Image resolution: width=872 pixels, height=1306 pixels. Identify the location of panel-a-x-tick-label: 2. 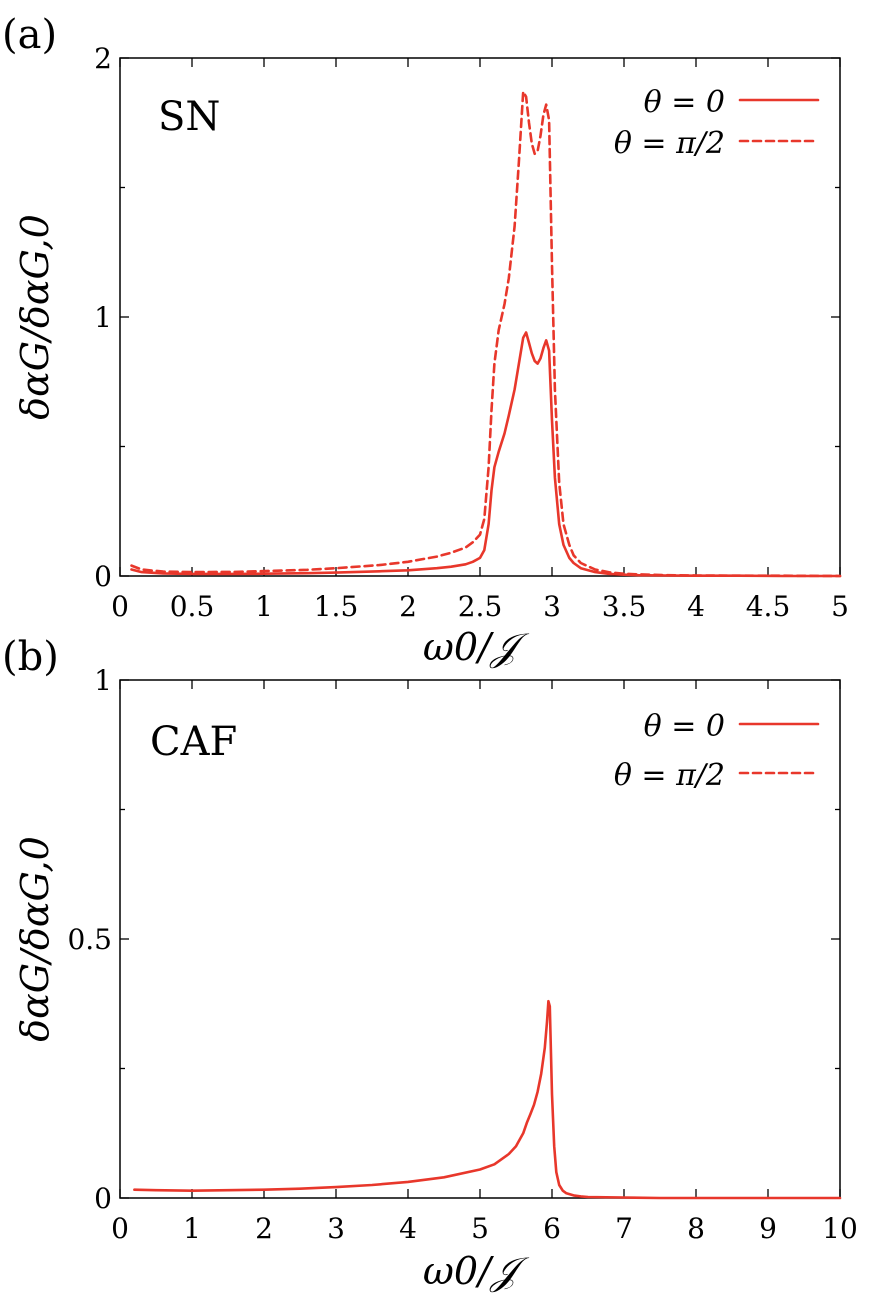
(408, 606).